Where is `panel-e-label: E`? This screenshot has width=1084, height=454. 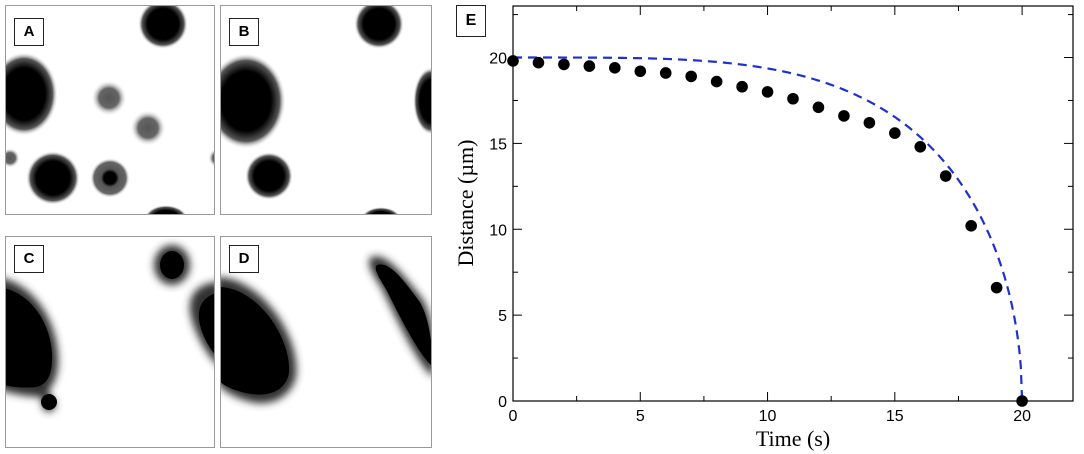 panel-e-label: E is located at coordinates (471, 21).